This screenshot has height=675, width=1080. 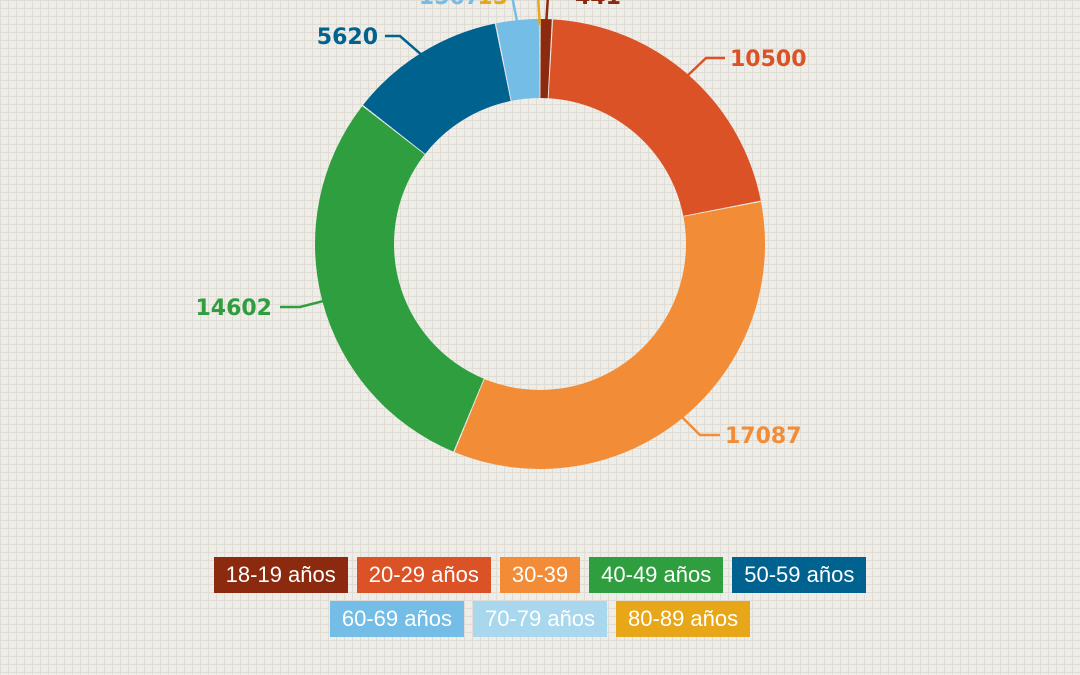 What do you see at coordinates (515, 13) in the screenshot?
I see `leader-line-60-69-a-os` at bounding box center [515, 13].